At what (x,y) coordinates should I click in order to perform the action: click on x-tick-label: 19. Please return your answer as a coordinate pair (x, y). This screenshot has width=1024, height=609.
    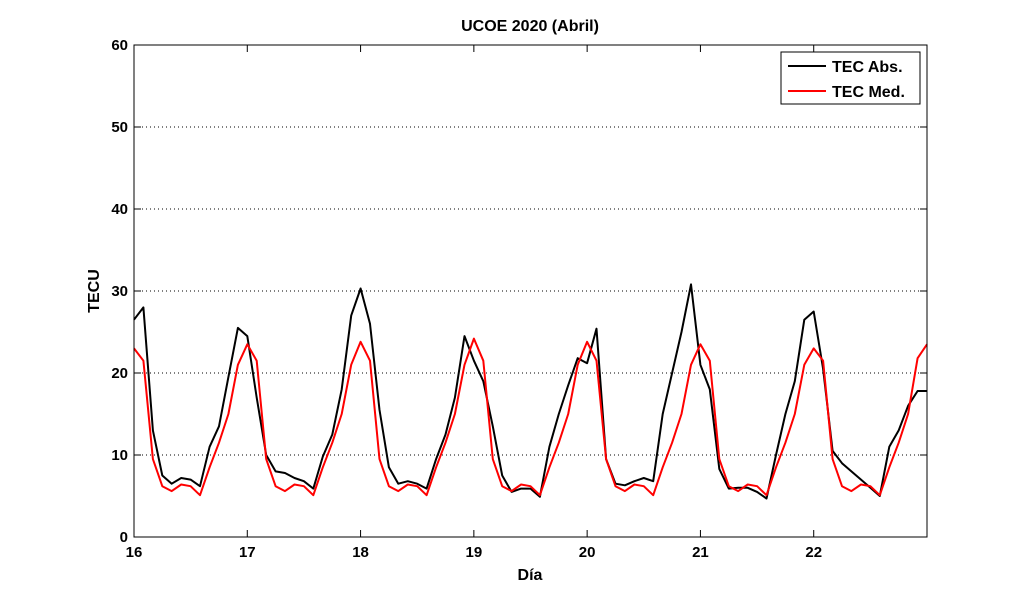
    Looking at the image, I should click on (474, 552).